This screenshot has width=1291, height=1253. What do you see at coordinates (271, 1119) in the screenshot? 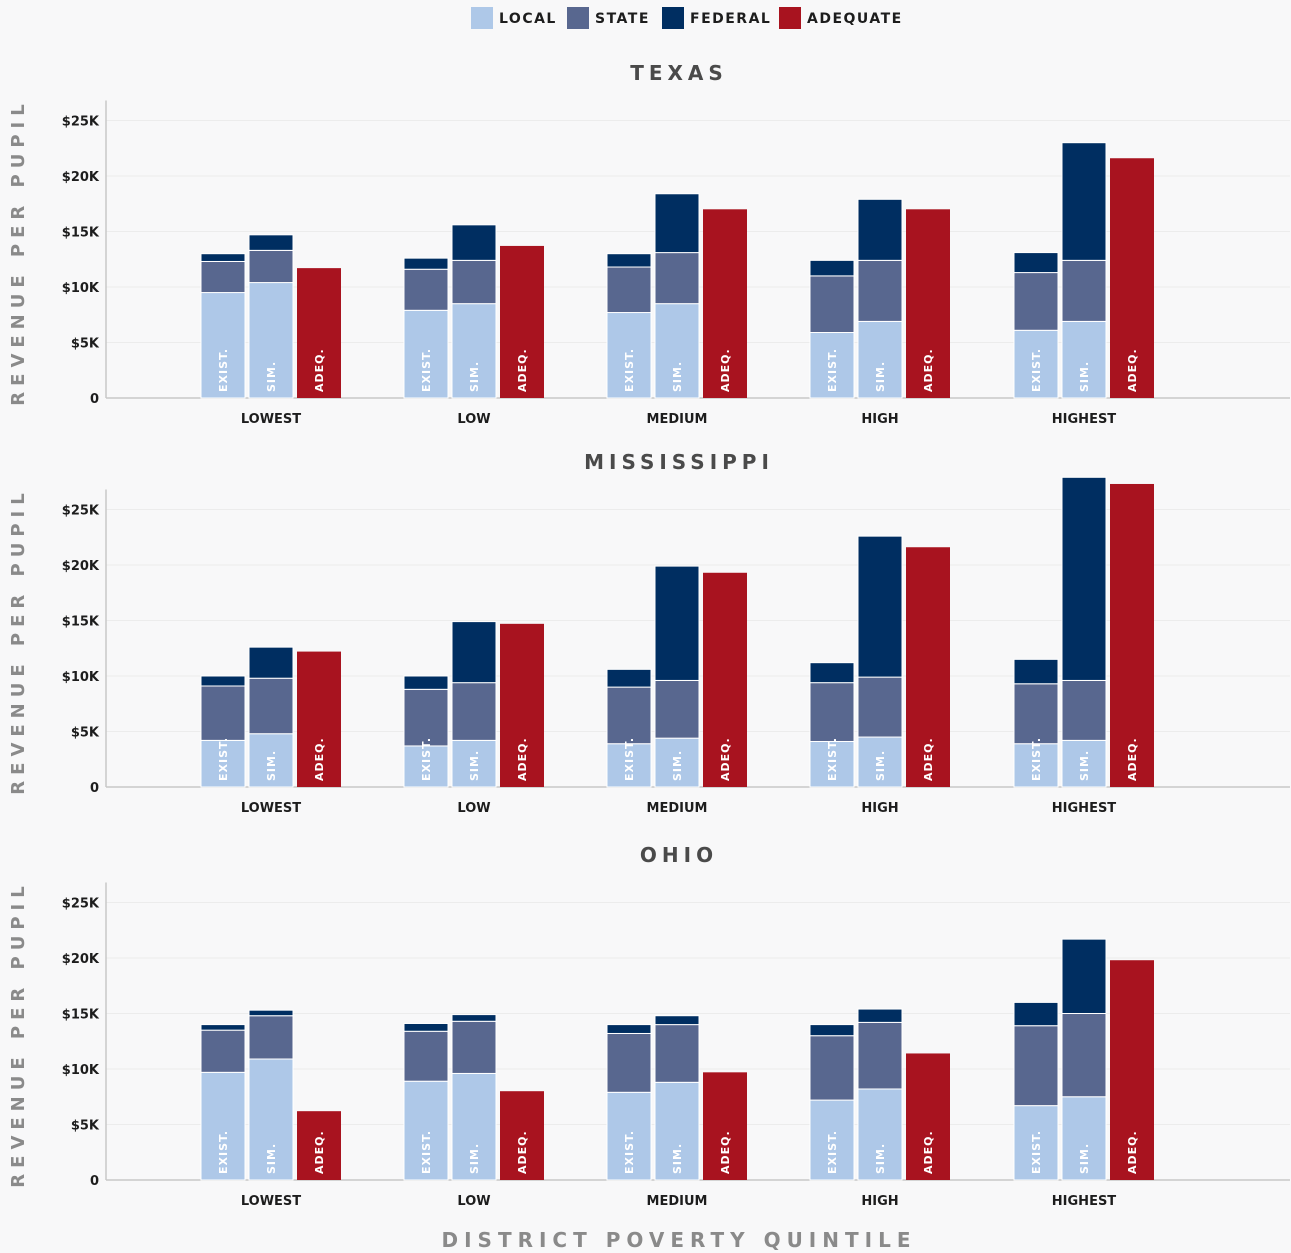
I see `bar-simulated-local-lowest` at bounding box center [271, 1119].